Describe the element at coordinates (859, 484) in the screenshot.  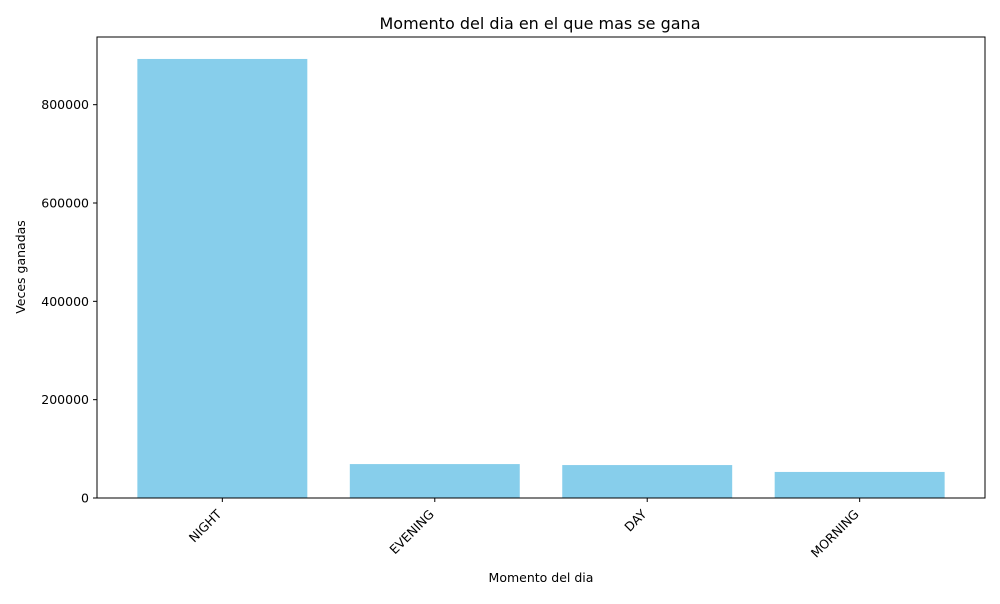
I see `bar-morning` at that location.